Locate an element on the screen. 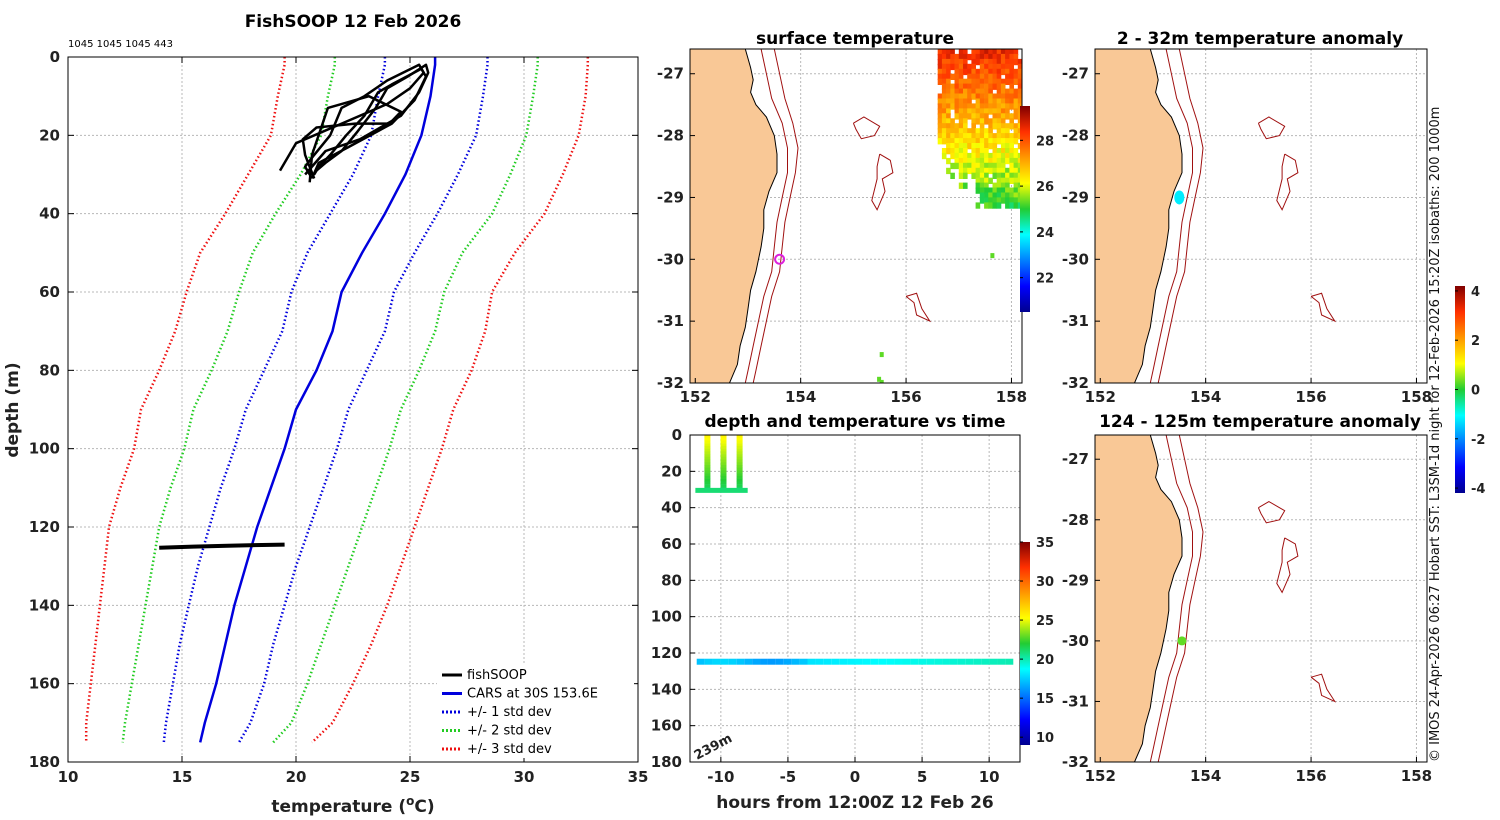  colorbar-tick-label: 22 is located at coordinates (1045, 279).